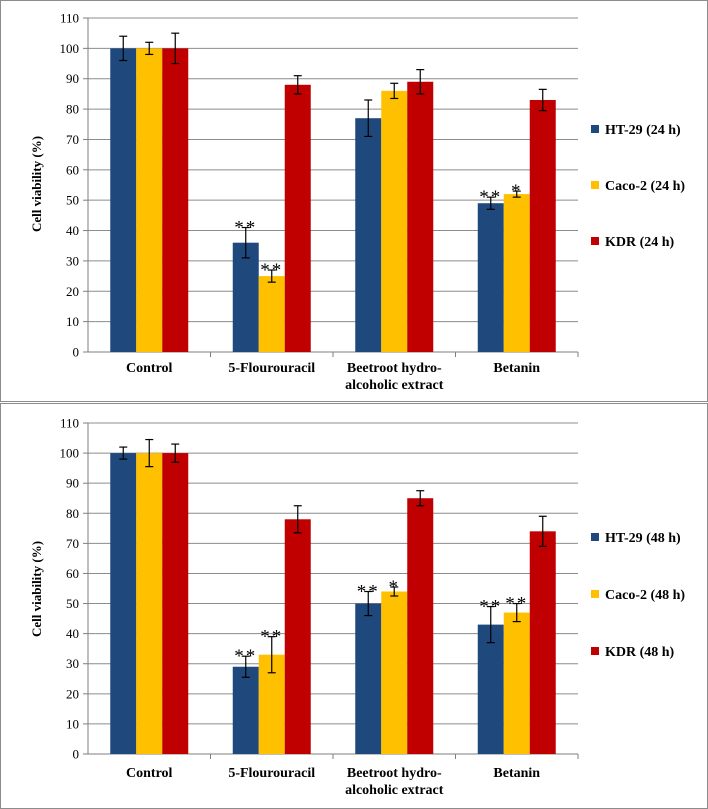  What do you see at coordinates (643, 538) in the screenshot?
I see `legend-entry: HT-29 (48 h)` at bounding box center [643, 538].